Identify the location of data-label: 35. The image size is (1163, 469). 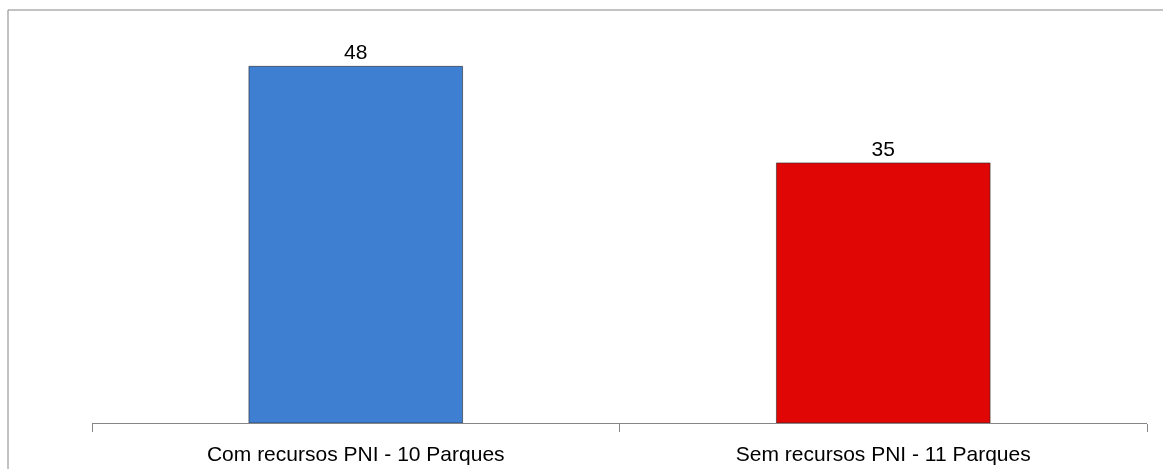
(883, 148).